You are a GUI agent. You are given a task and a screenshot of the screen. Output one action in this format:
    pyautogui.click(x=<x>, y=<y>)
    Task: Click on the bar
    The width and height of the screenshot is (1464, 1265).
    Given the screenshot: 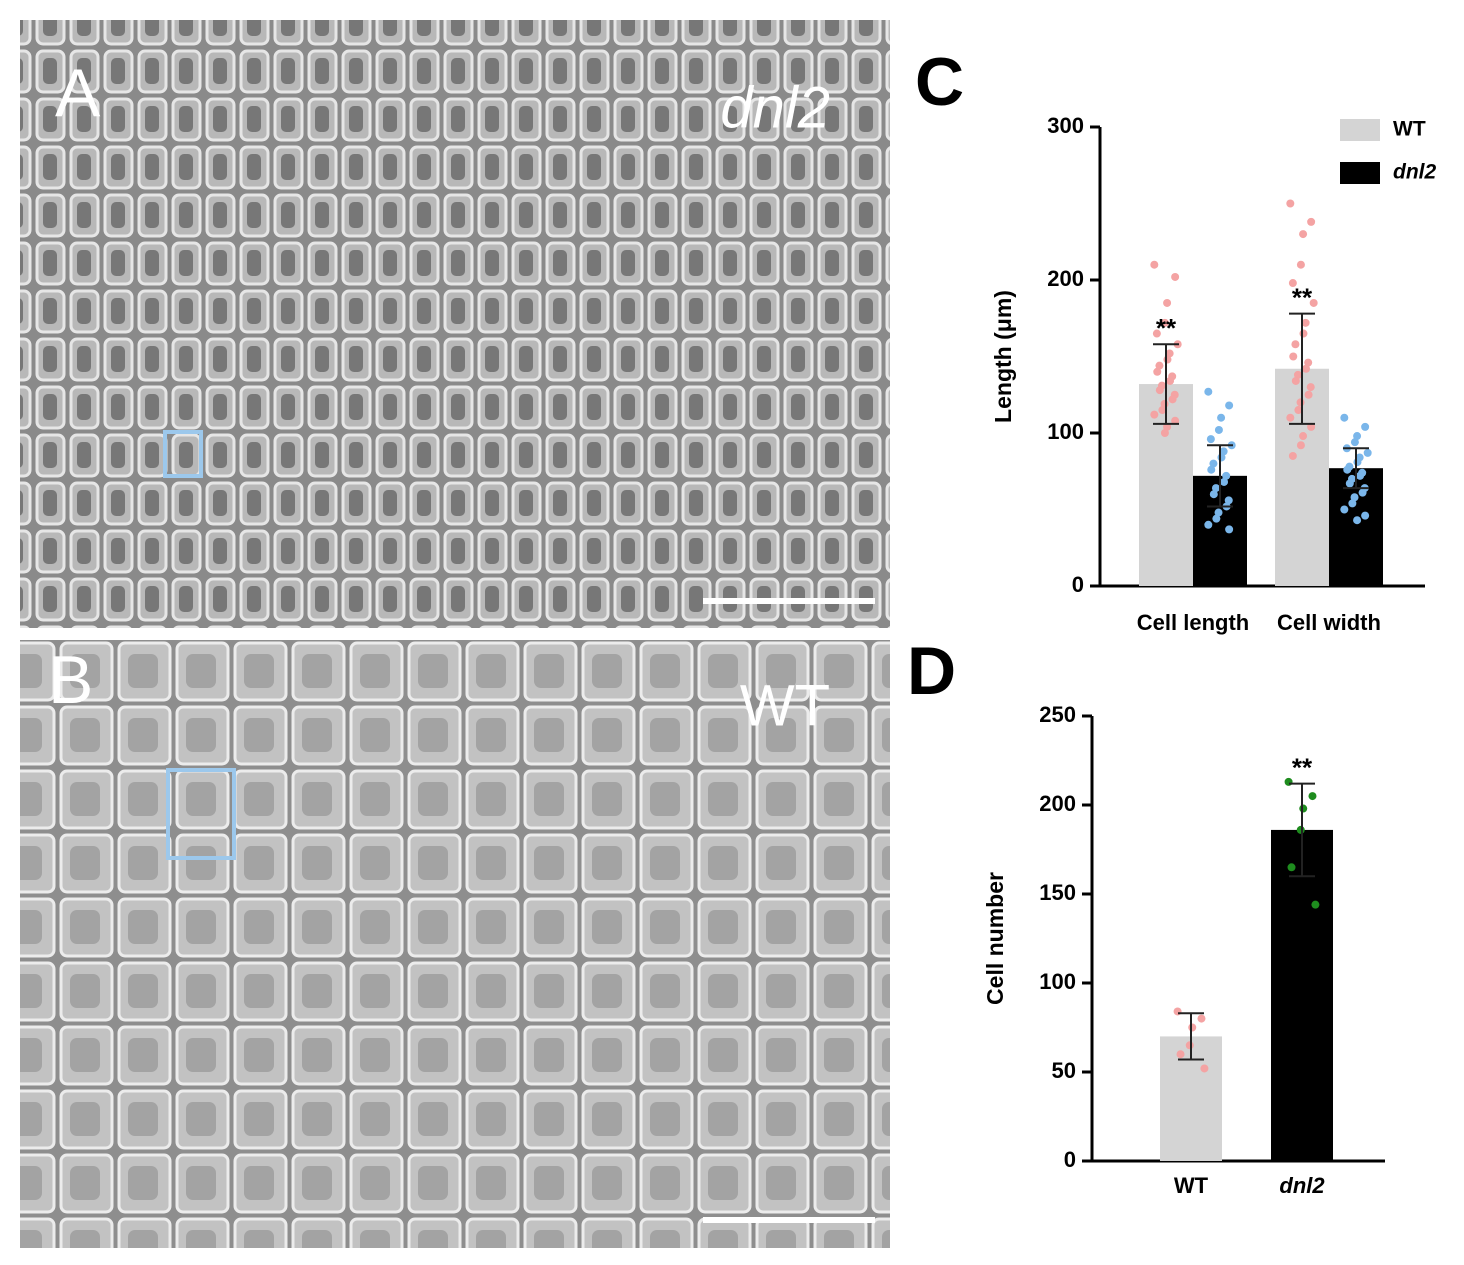 What is the action you would take?
    pyautogui.click(x=1302, y=995)
    